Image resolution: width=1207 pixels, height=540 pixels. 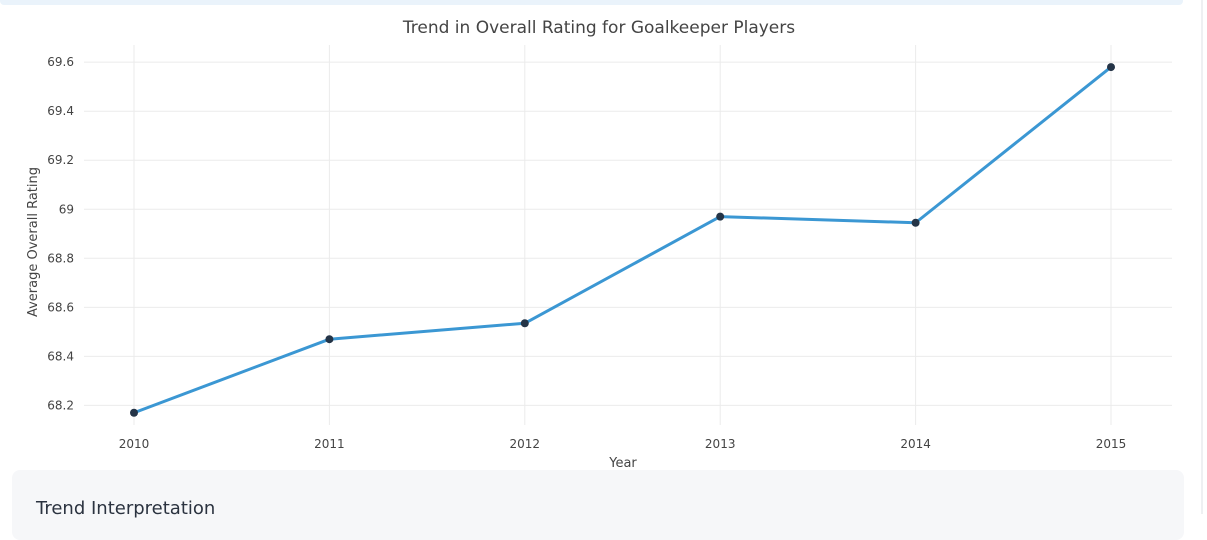 I want to click on y-tick-label: 69, so click(x=66, y=209).